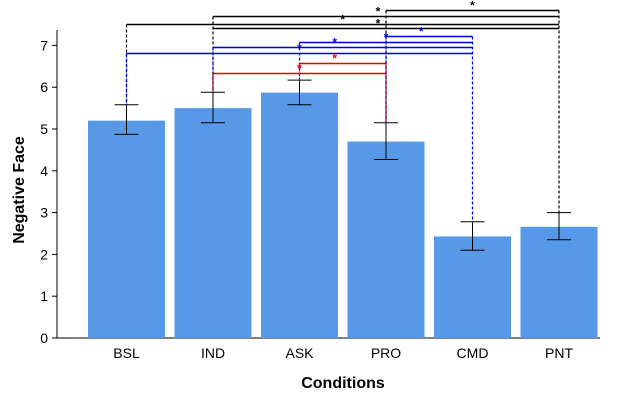  What do you see at coordinates (126, 229) in the screenshot?
I see `bar-bsl` at bounding box center [126, 229].